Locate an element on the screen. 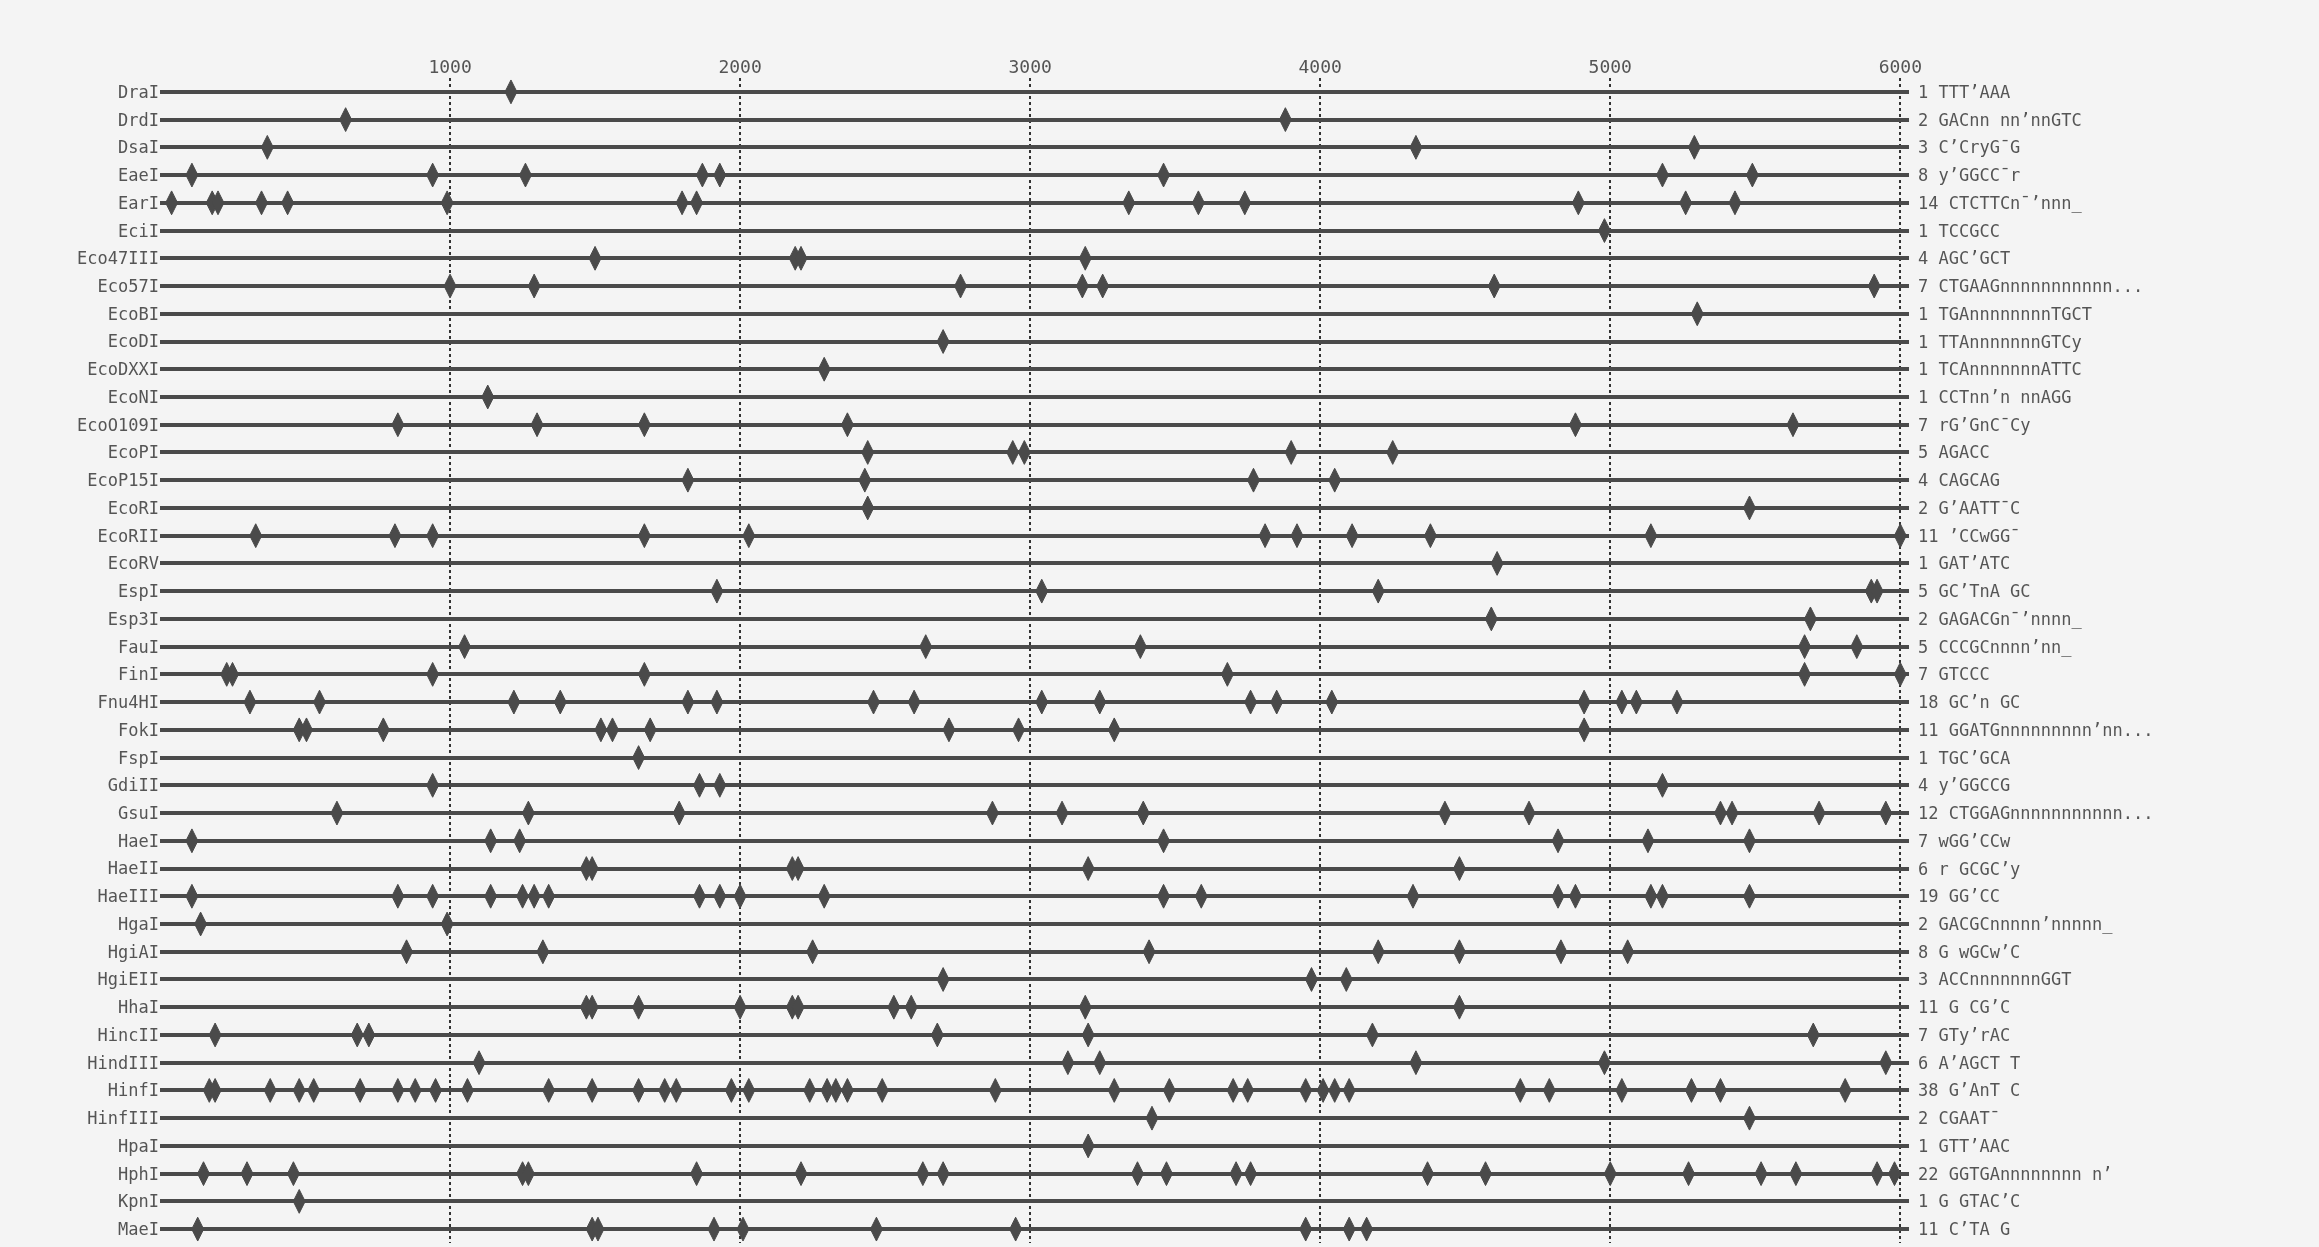 This screenshot has width=2319, height=1247. y-tick-label: EspI is located at coordinates (138, 591).